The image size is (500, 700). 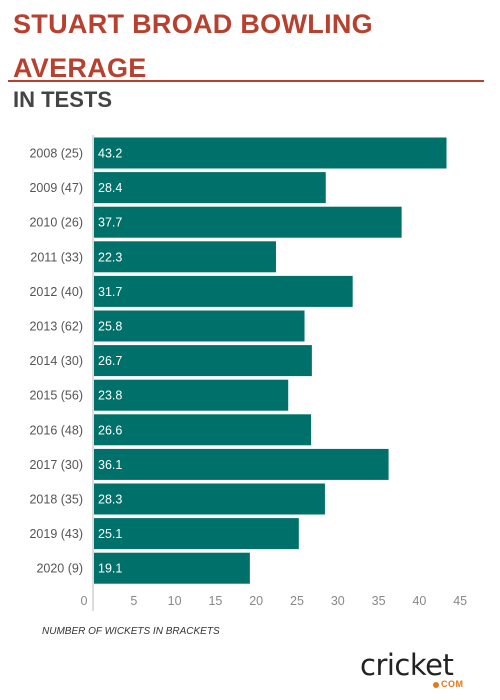 I want to click on bar-value-label: 28.3, so click(x=110, y=500).